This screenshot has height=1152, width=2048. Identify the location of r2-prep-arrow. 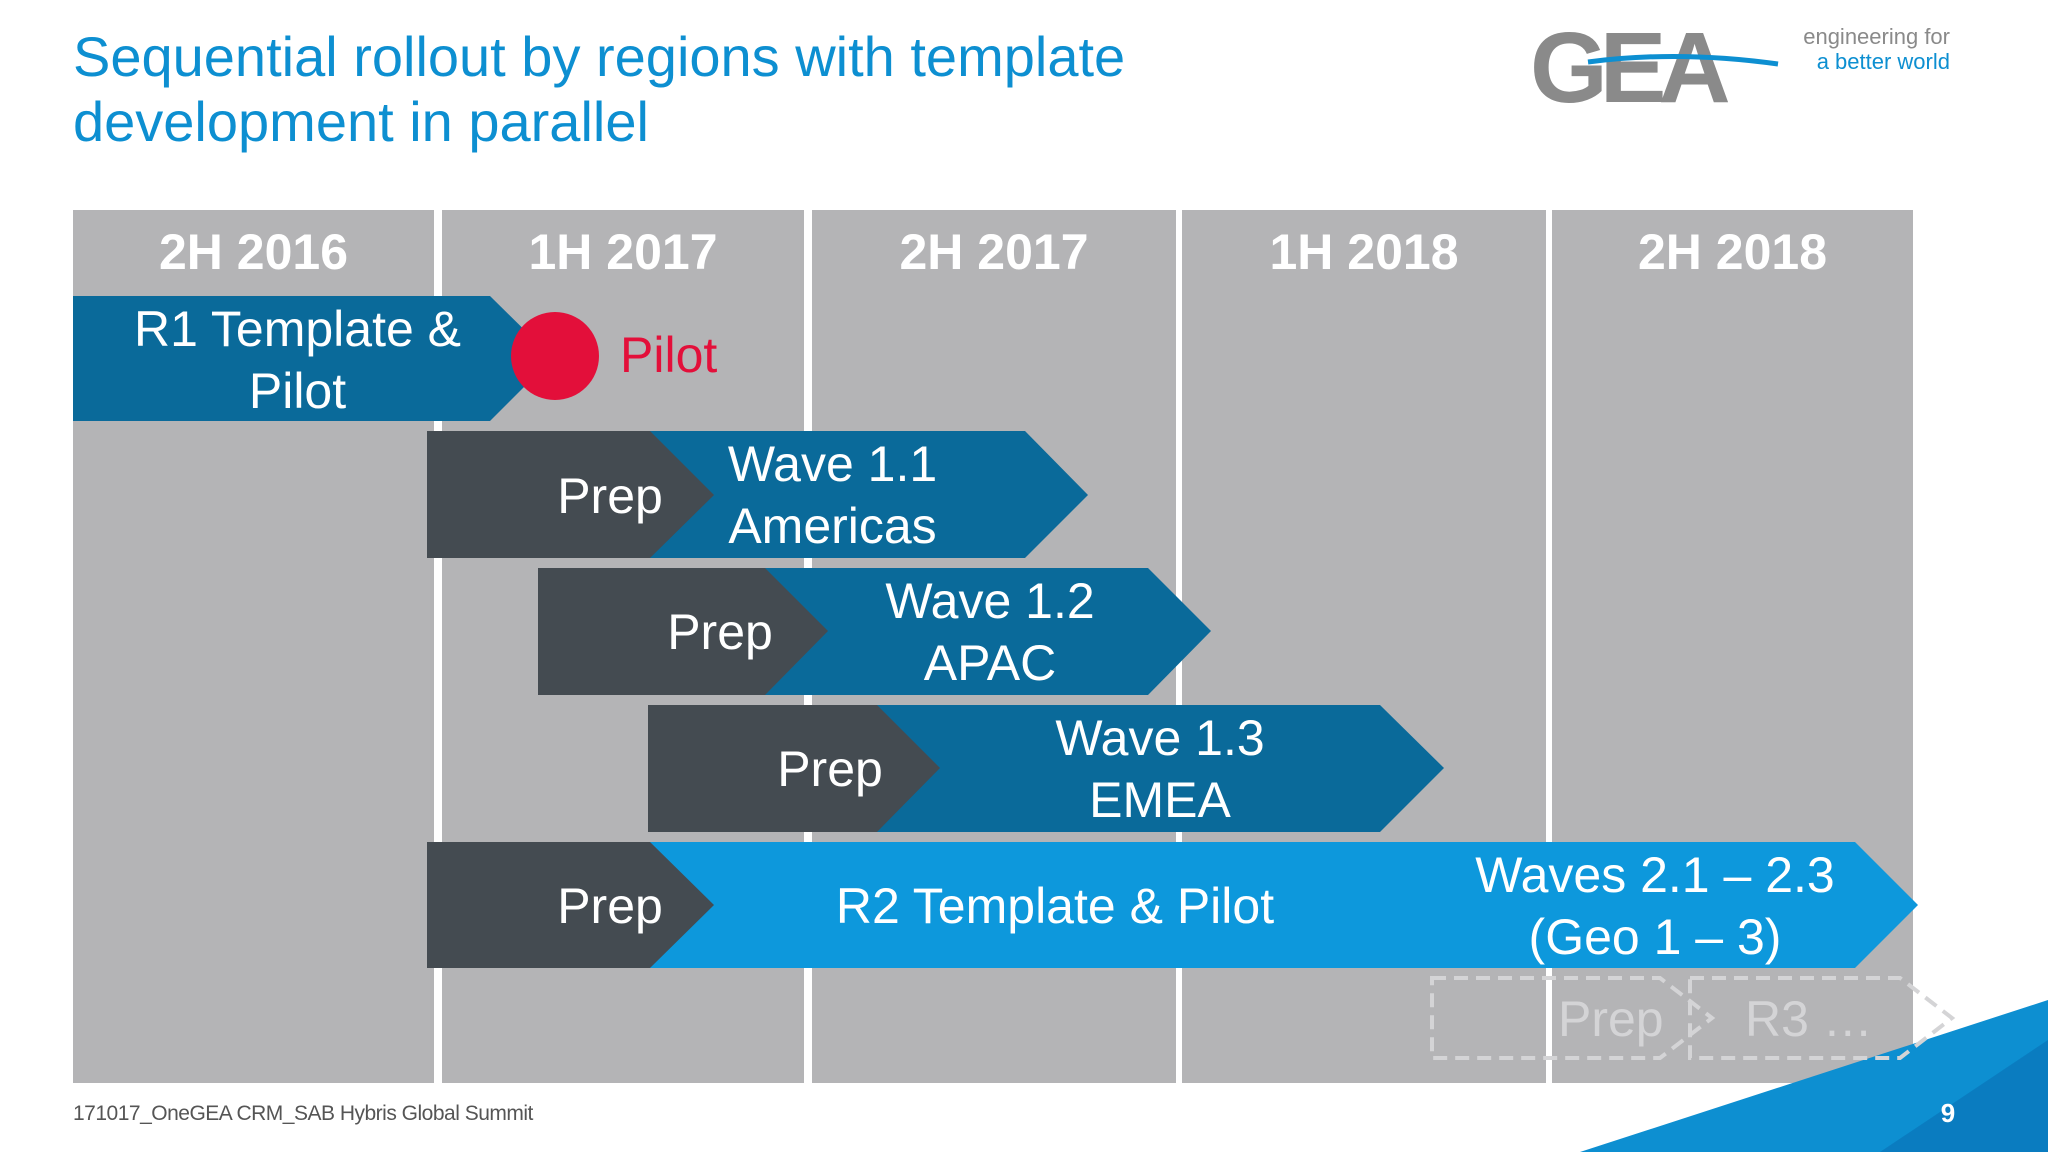
(570, 905).